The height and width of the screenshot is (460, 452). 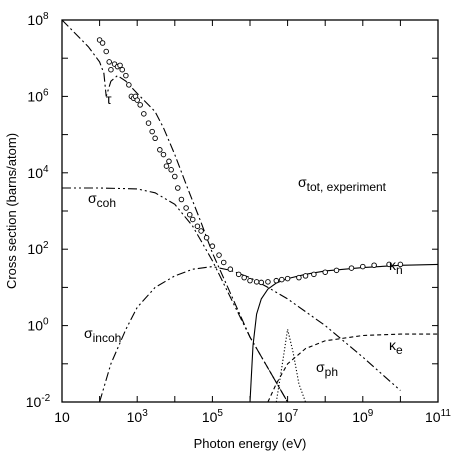 I want to click on sigma-incoh-label: σincoh, so click(x=102, y=335).